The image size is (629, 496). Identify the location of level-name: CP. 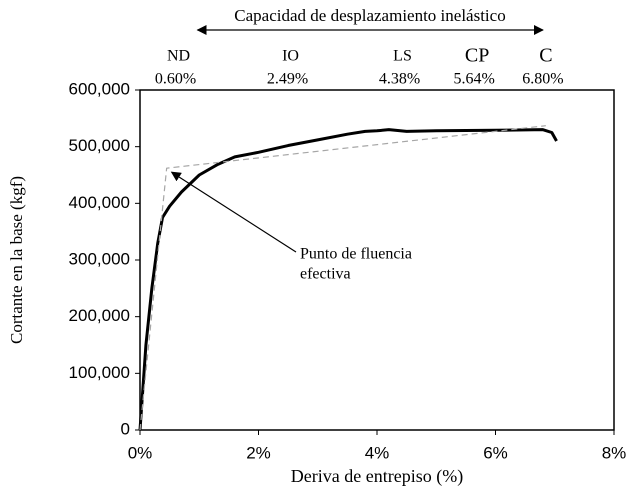
(477, 56).